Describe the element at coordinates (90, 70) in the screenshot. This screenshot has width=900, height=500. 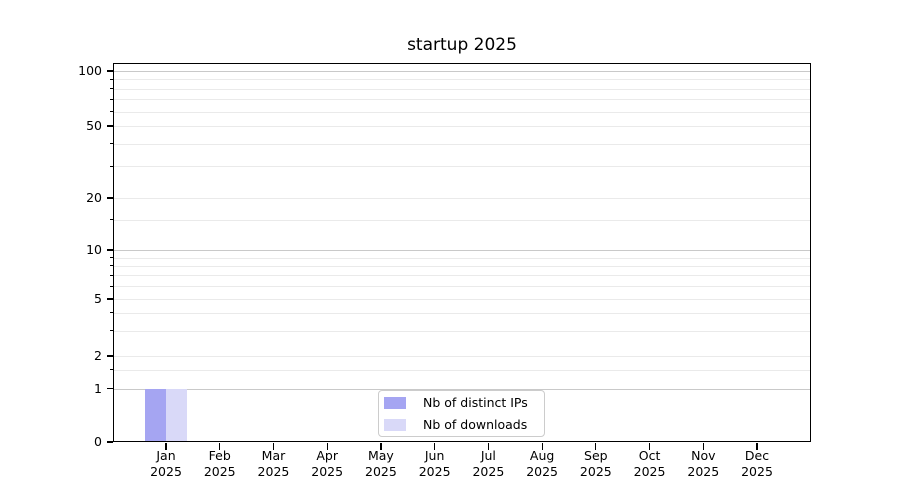
I see `y-tick-label: 100` at that location.